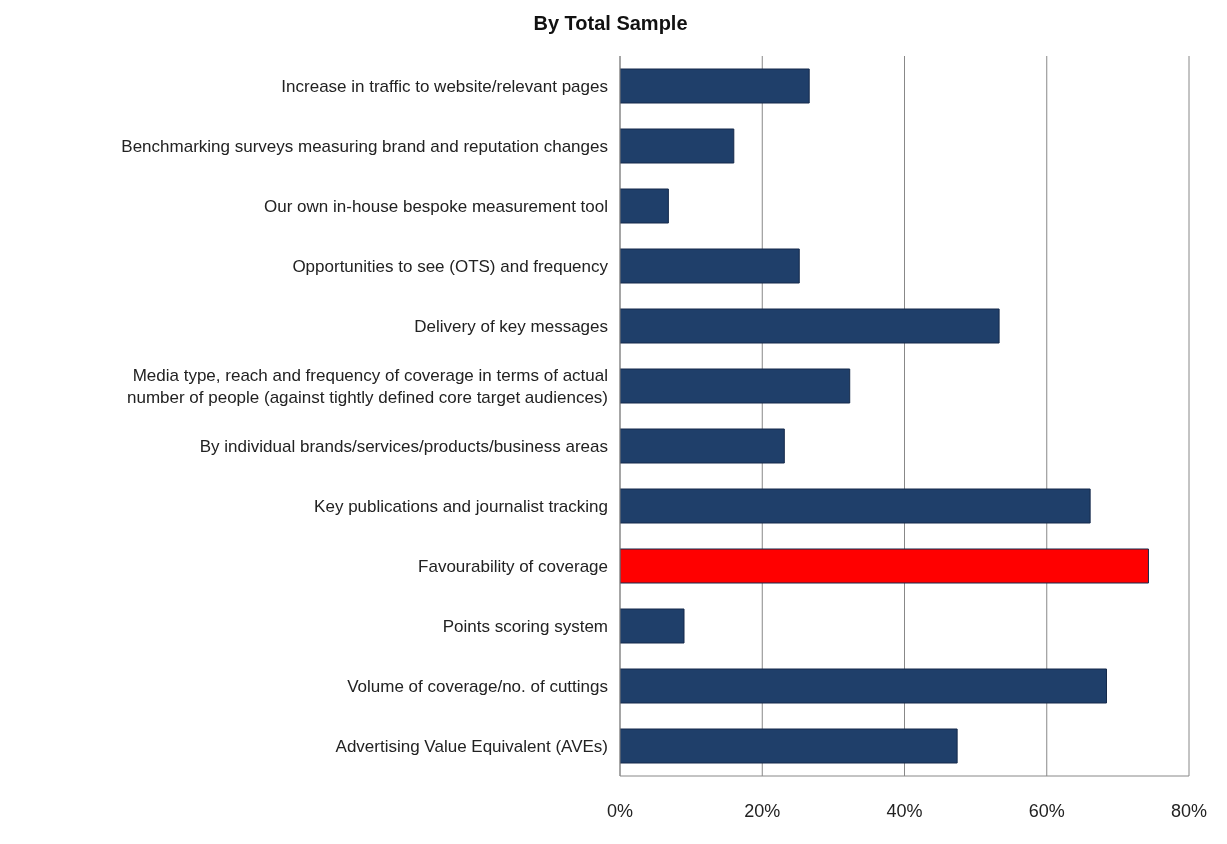  I want to click on y-tick-label: Key publications and journalist tracking, so click(461, 506).